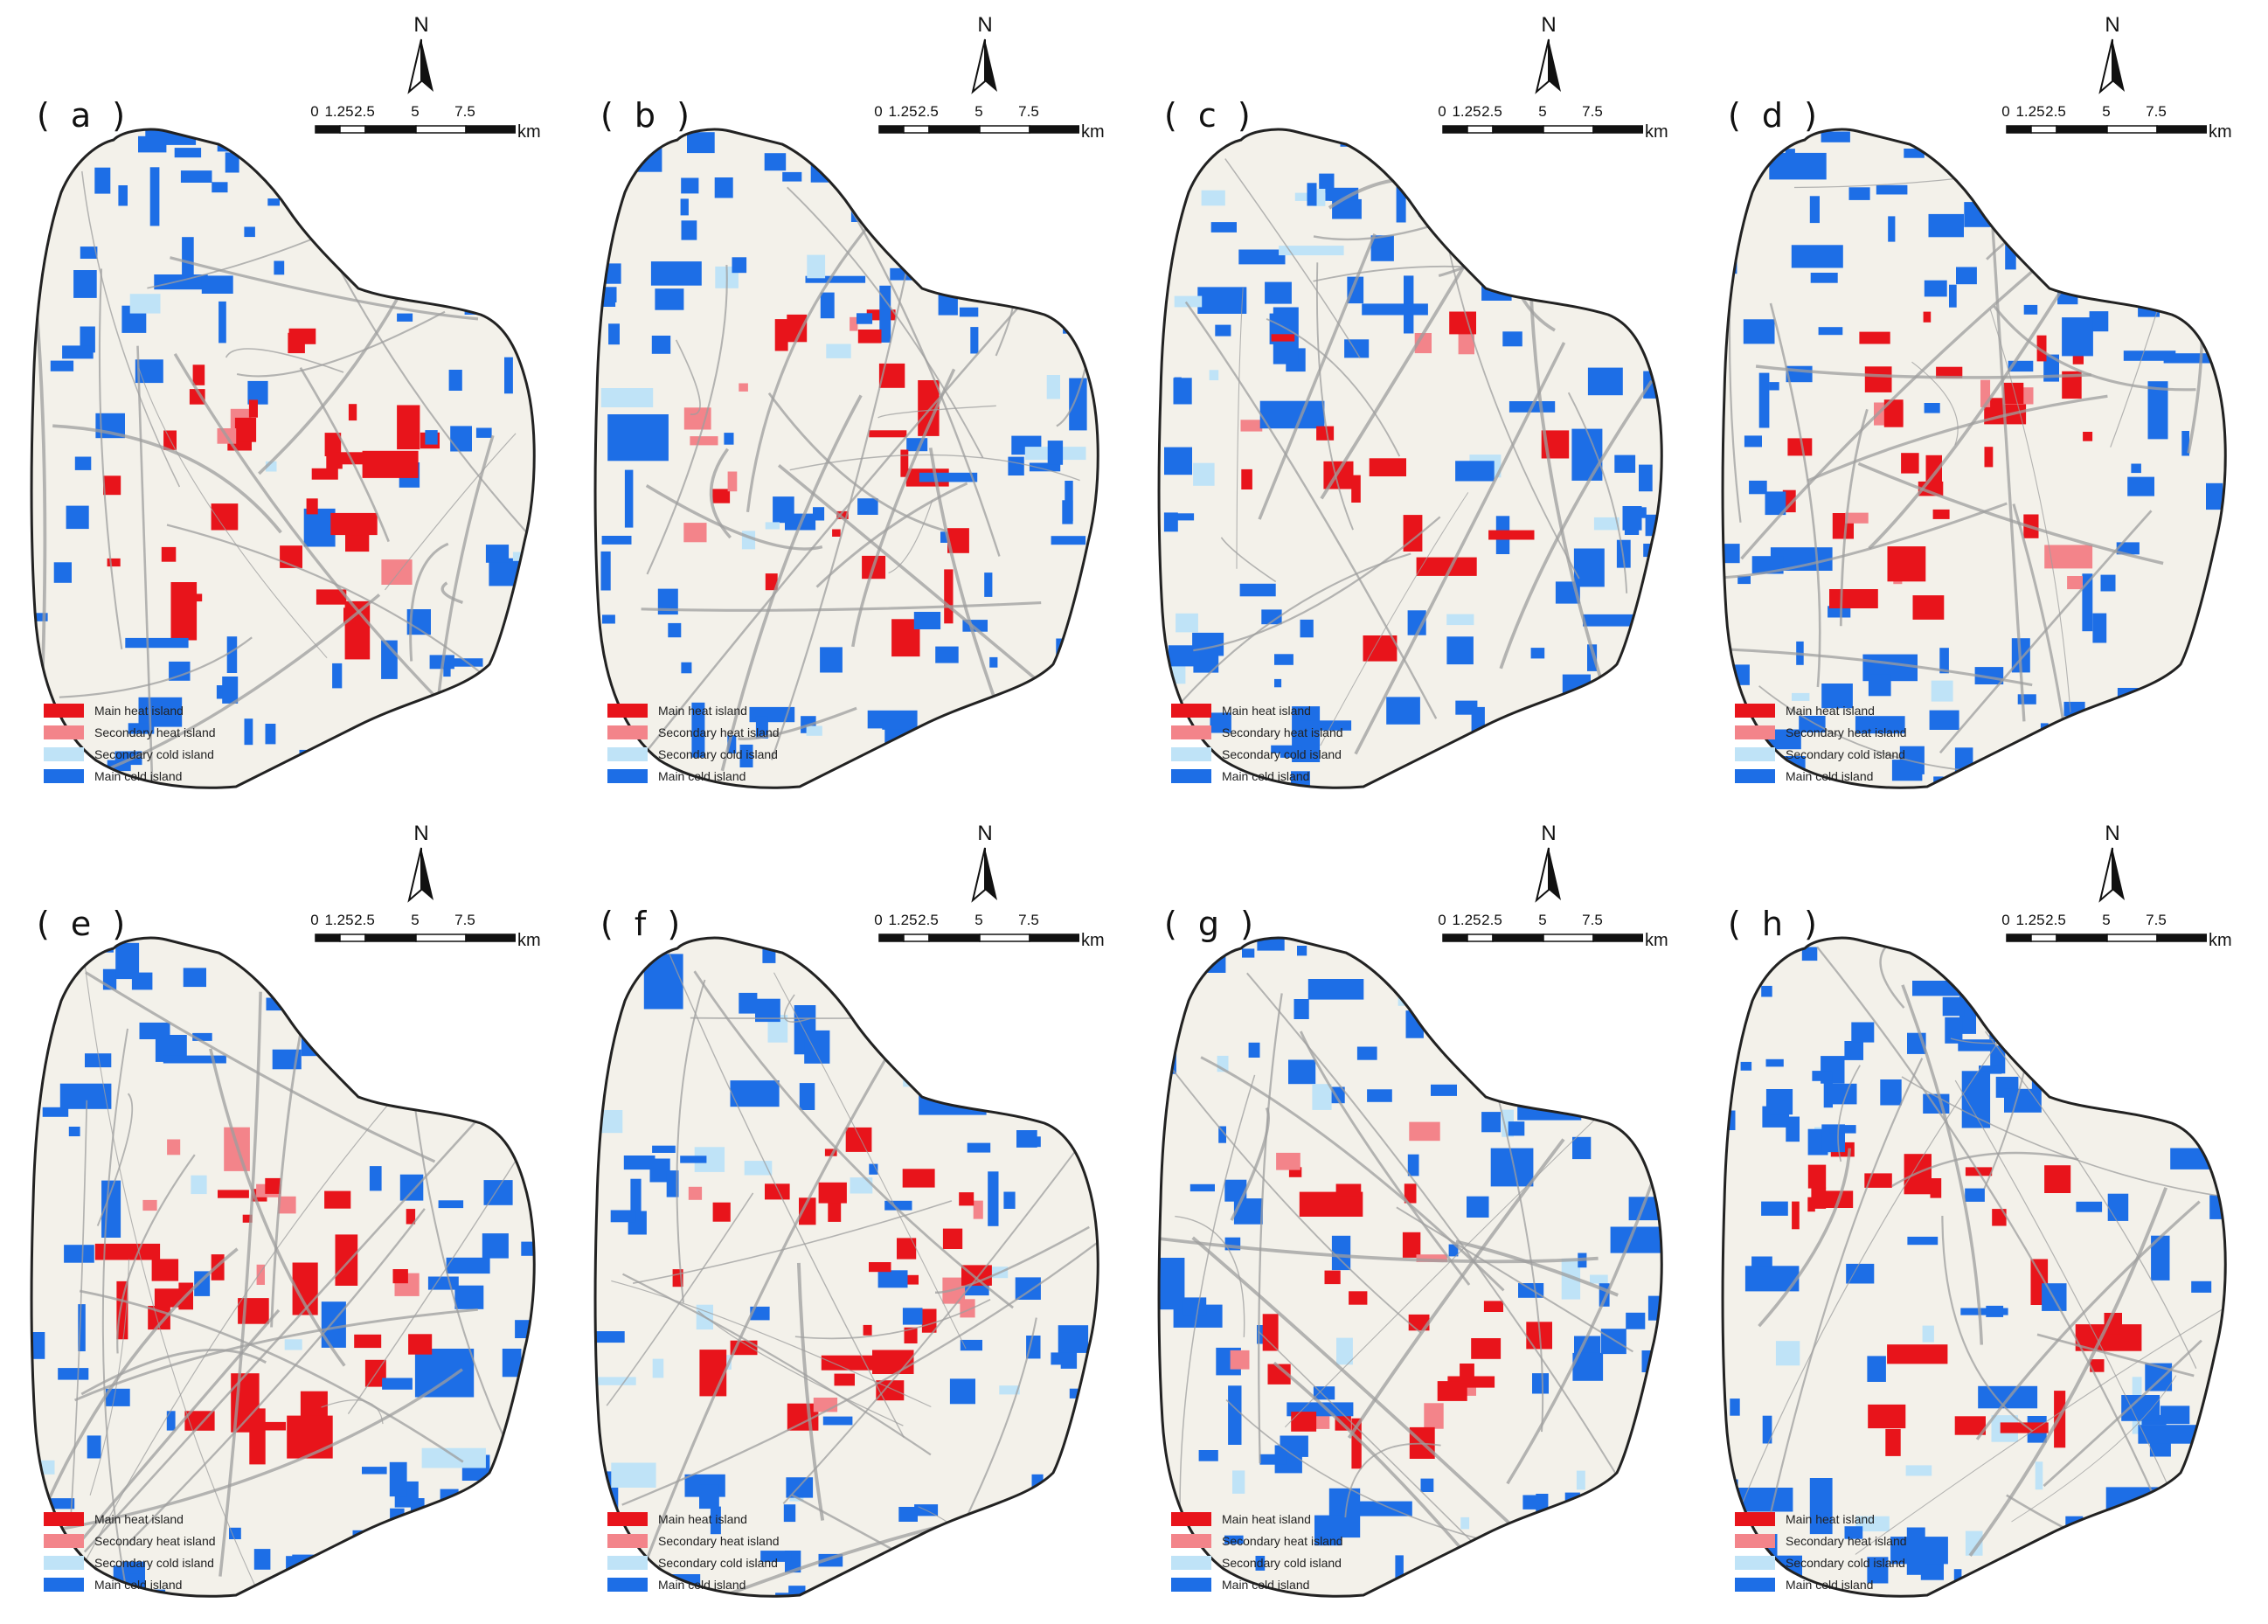 This screenshot has width=2268, height=1624. What do you see at coordinates (647, 115) in the screenshot?
I see `panel-label: ( b )` at bounding box center [647, 115].